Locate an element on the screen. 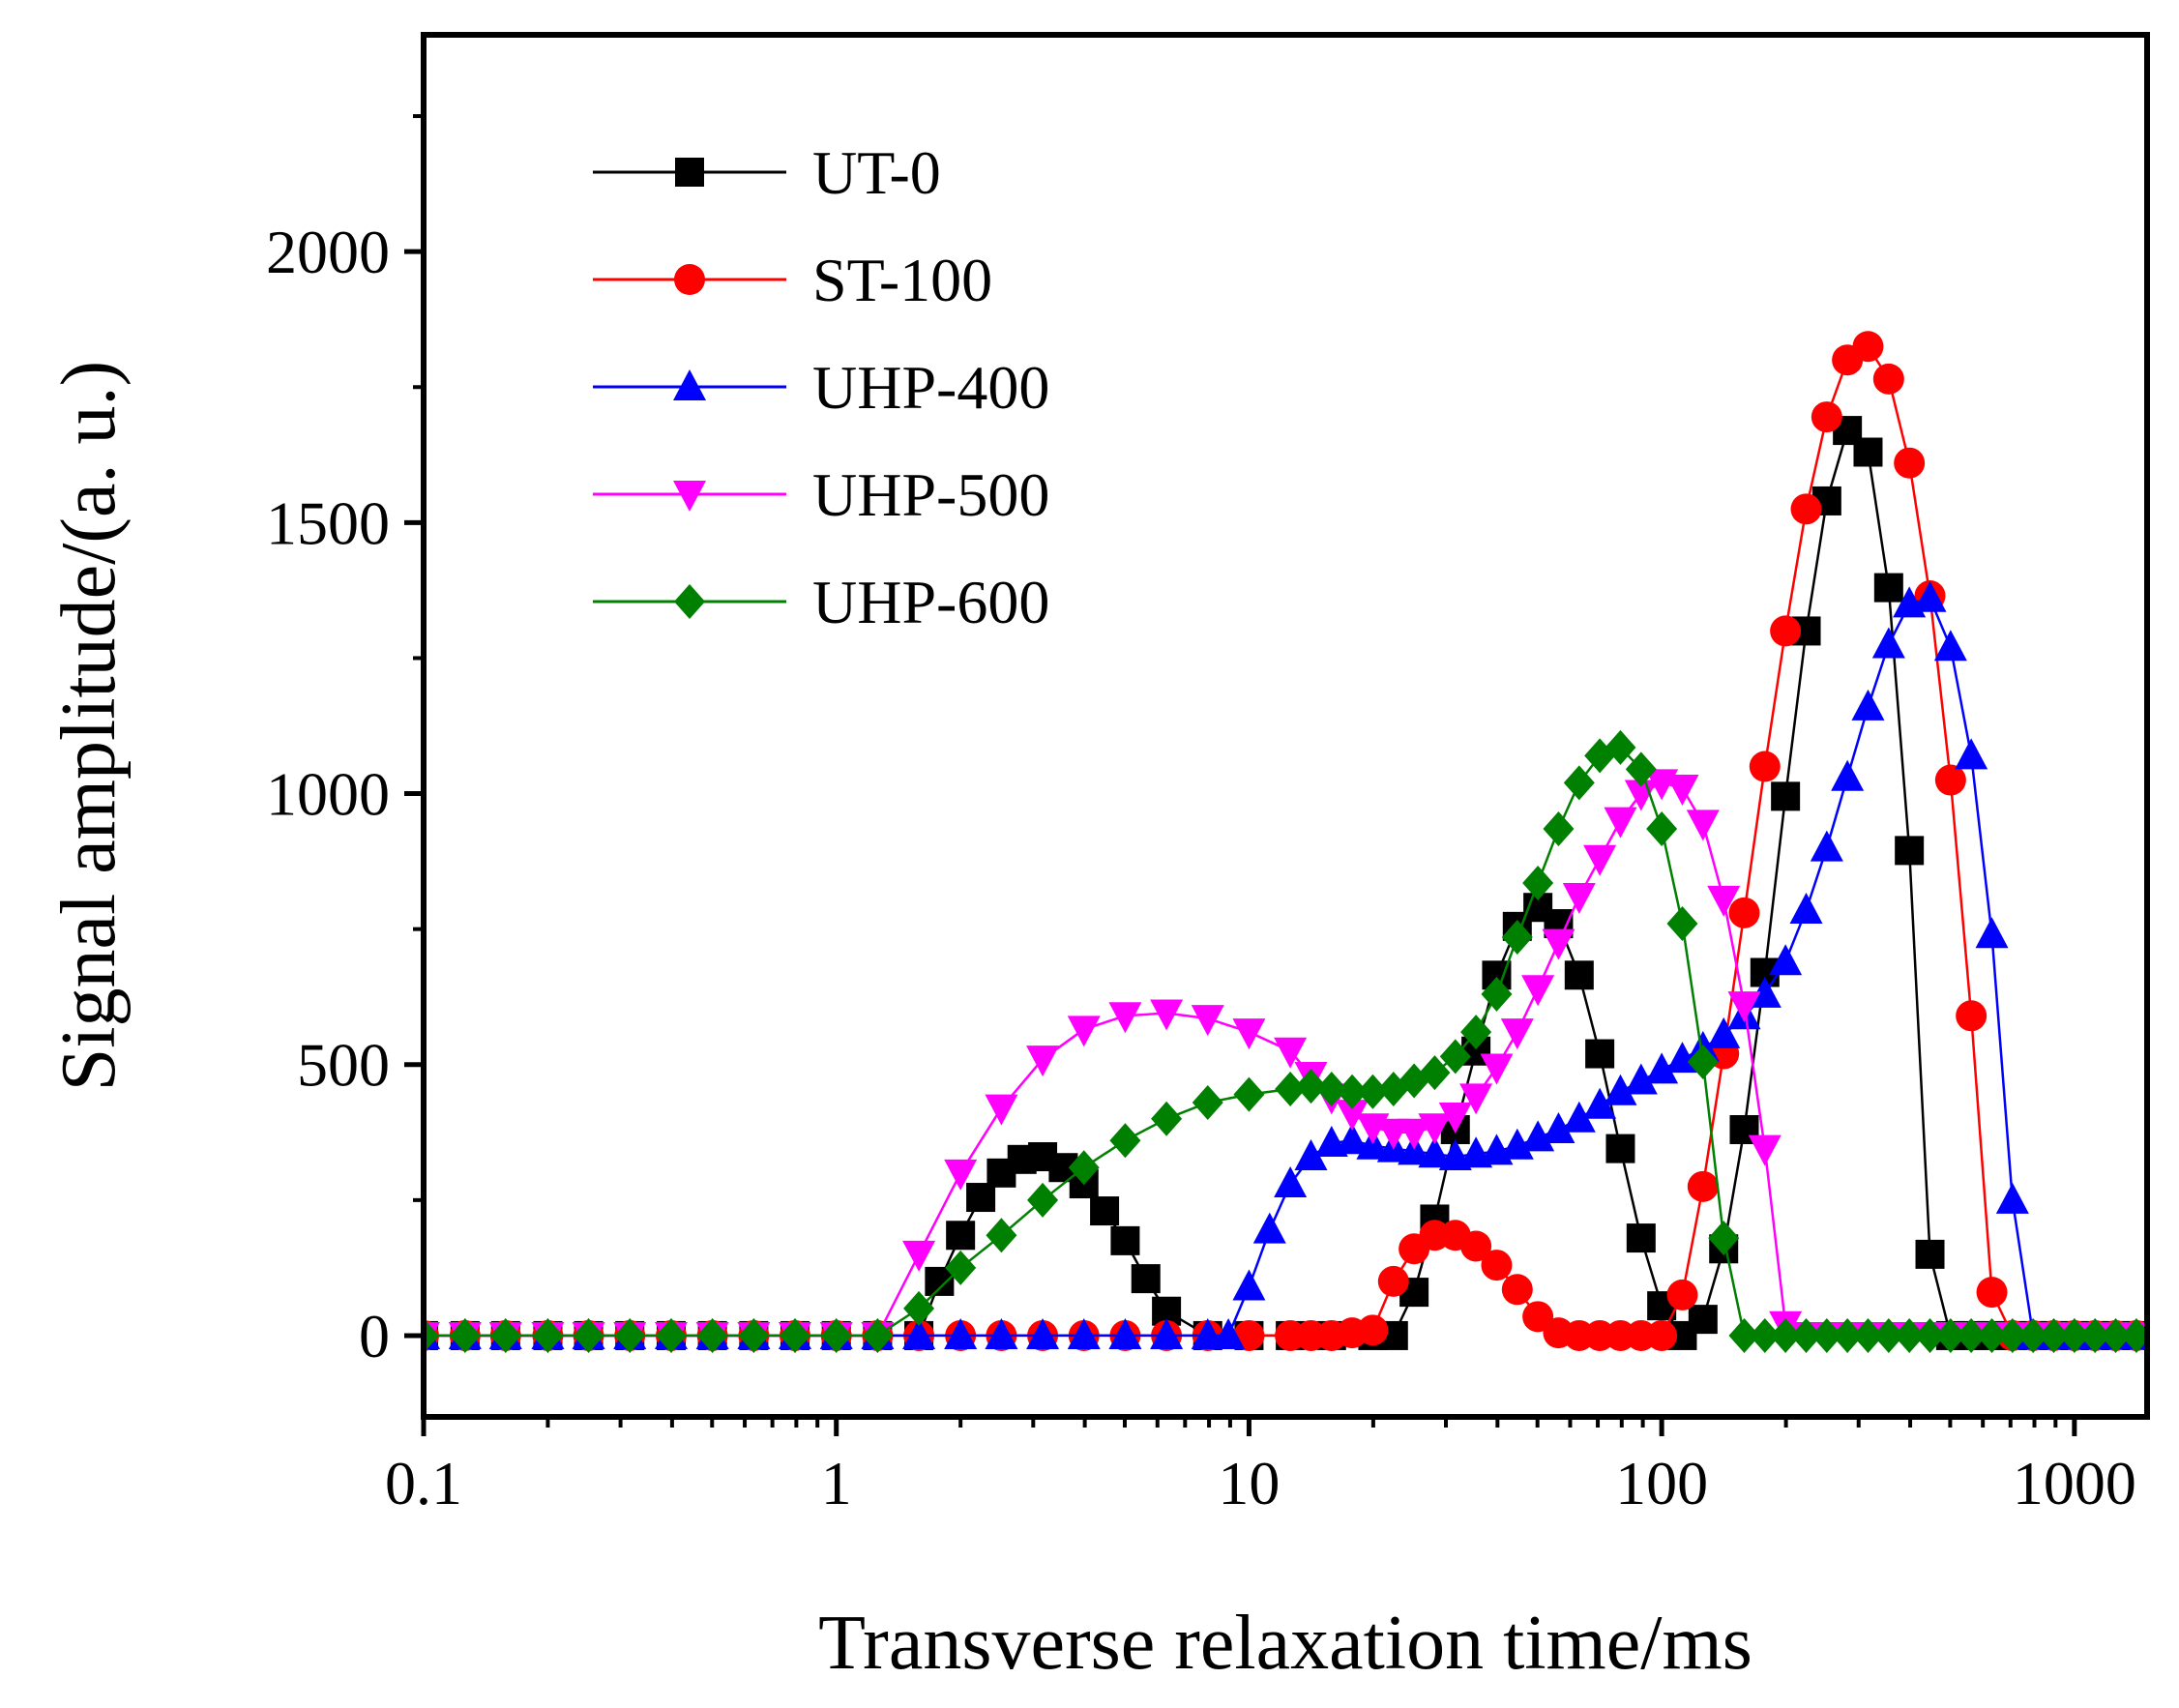 This screenshot has width=2179, height=1708. x-tick-label: 10 is located at coordinates (1249, 1483).